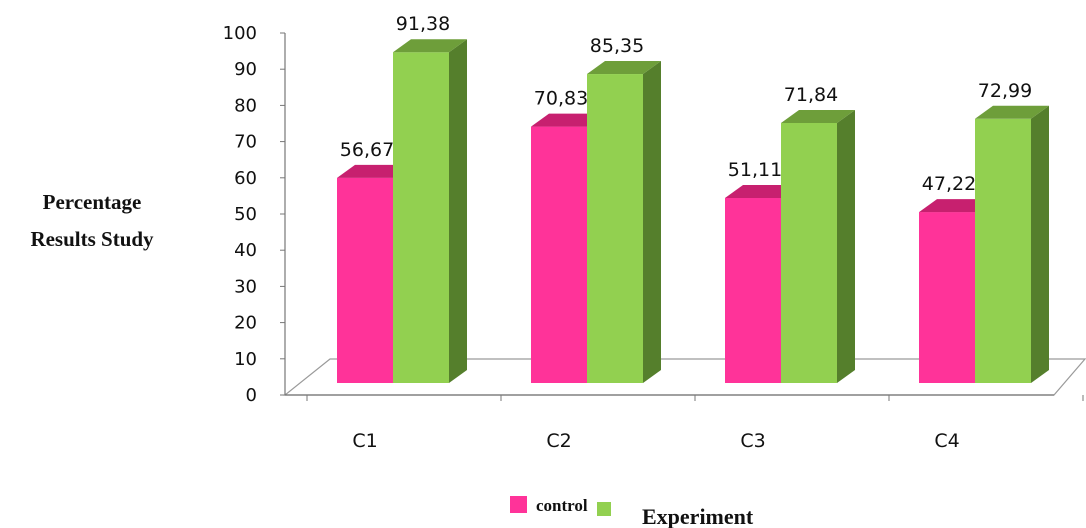 The height and width of the screenshot is (528, 1086). What do you see at coordinates (811, 95) in the screenshot?
I see `data-label-experiment-c3: 71,84` at bounding box center [811, 95].